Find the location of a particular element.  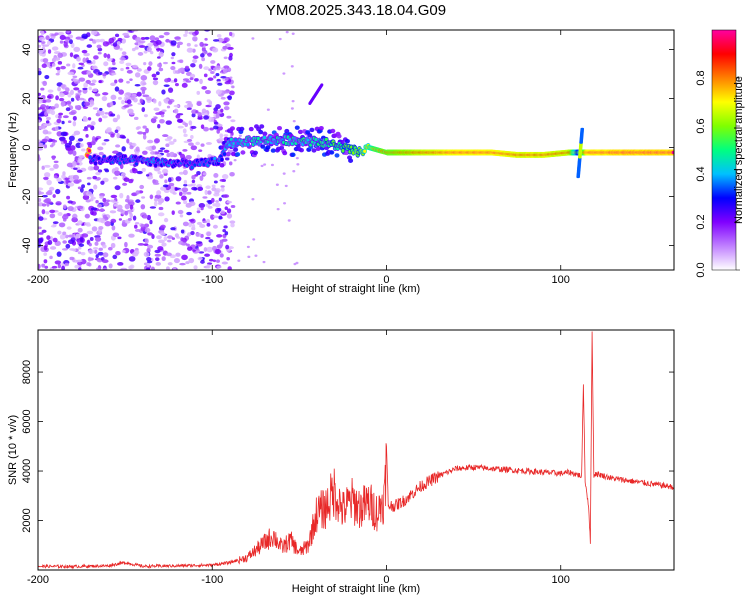

branch-trace is located at coordinates (322, 85).